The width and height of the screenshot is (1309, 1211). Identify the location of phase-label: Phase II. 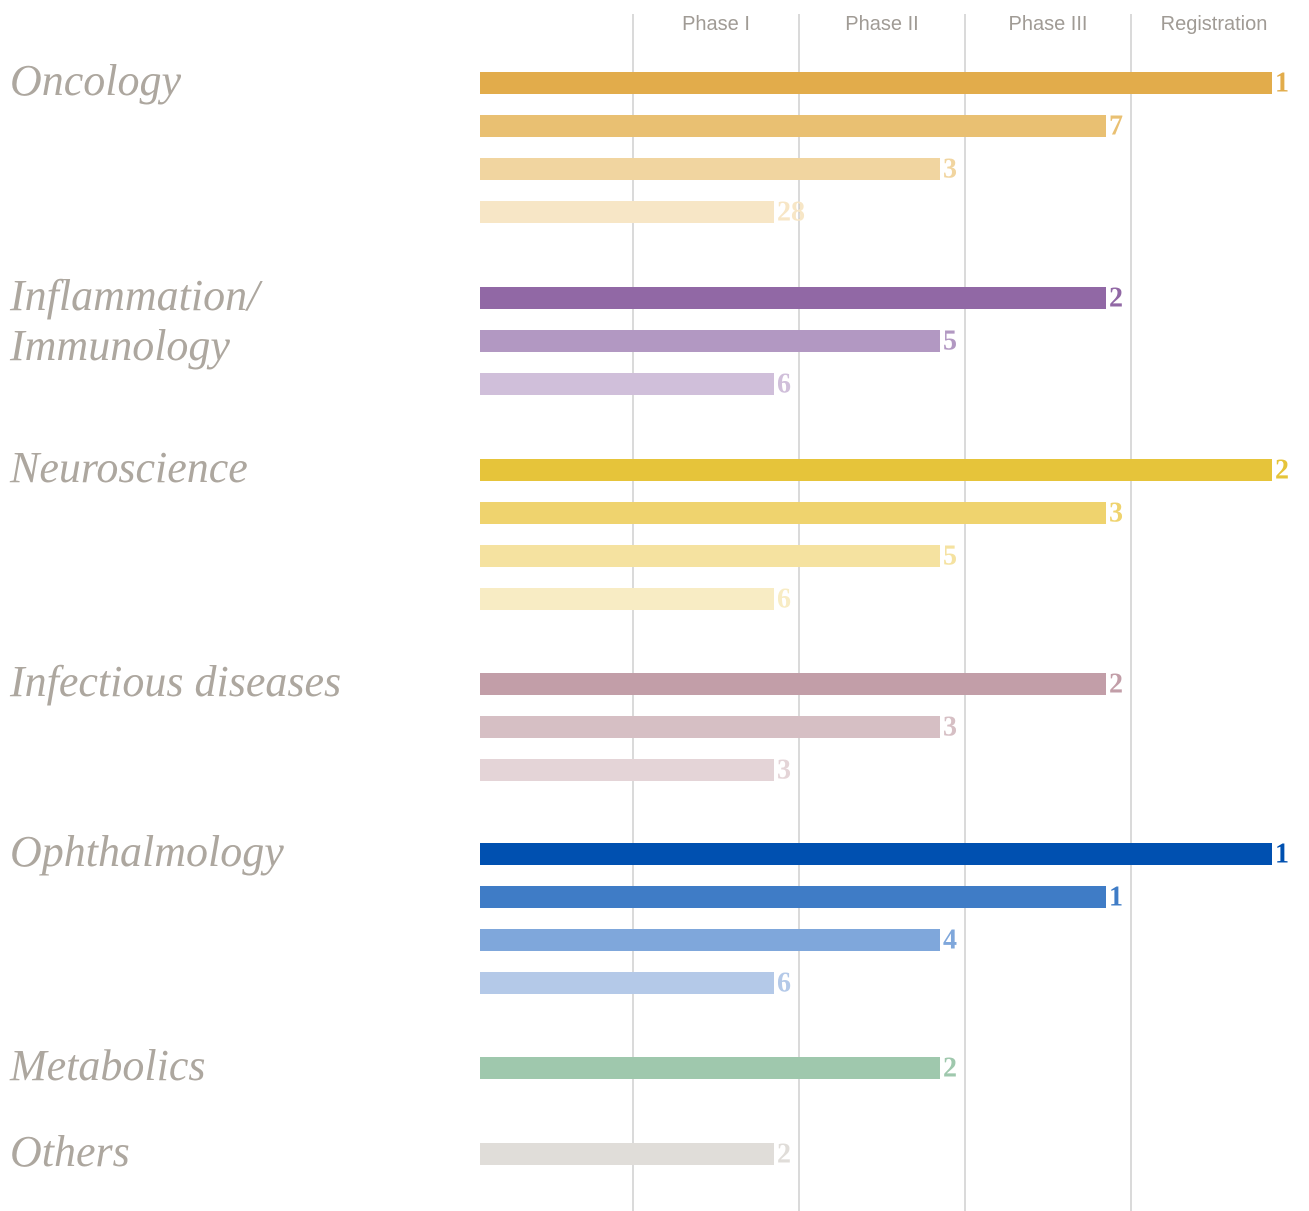
(881, 24).